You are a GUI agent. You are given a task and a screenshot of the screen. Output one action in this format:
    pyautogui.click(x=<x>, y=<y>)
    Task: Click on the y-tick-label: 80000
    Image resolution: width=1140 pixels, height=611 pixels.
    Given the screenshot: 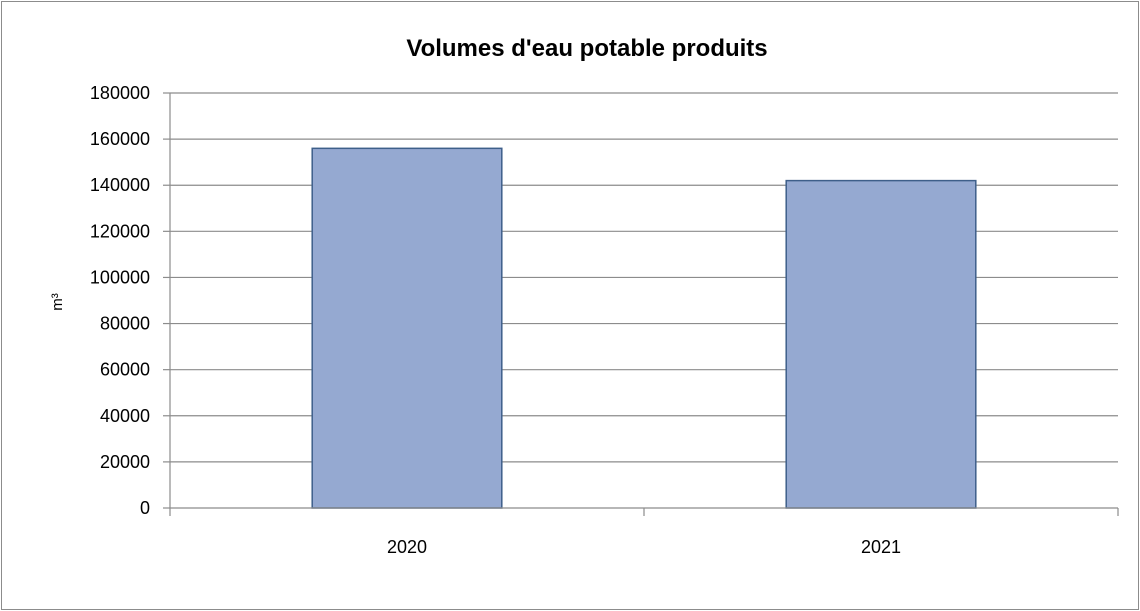 What is the action you would take?
    pyautogui.click(x=125, y=324)
    